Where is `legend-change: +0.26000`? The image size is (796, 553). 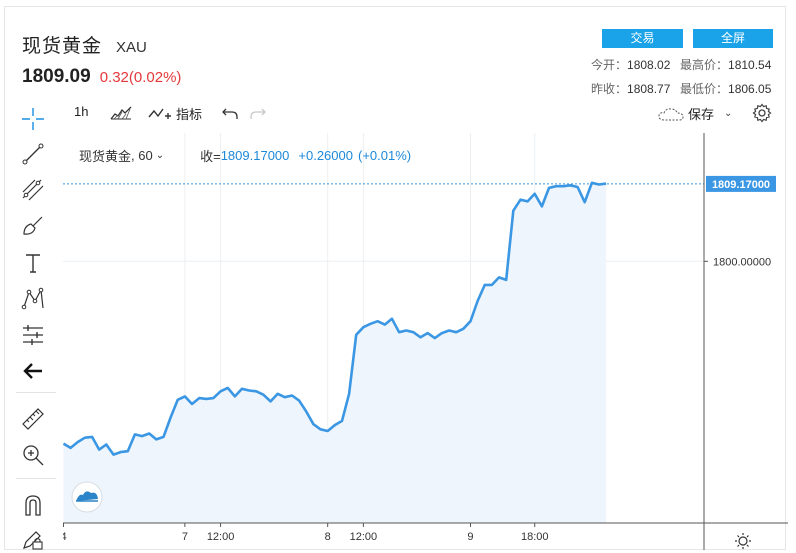 legend-change: +0.26000 is located at coordinates (325, 155).